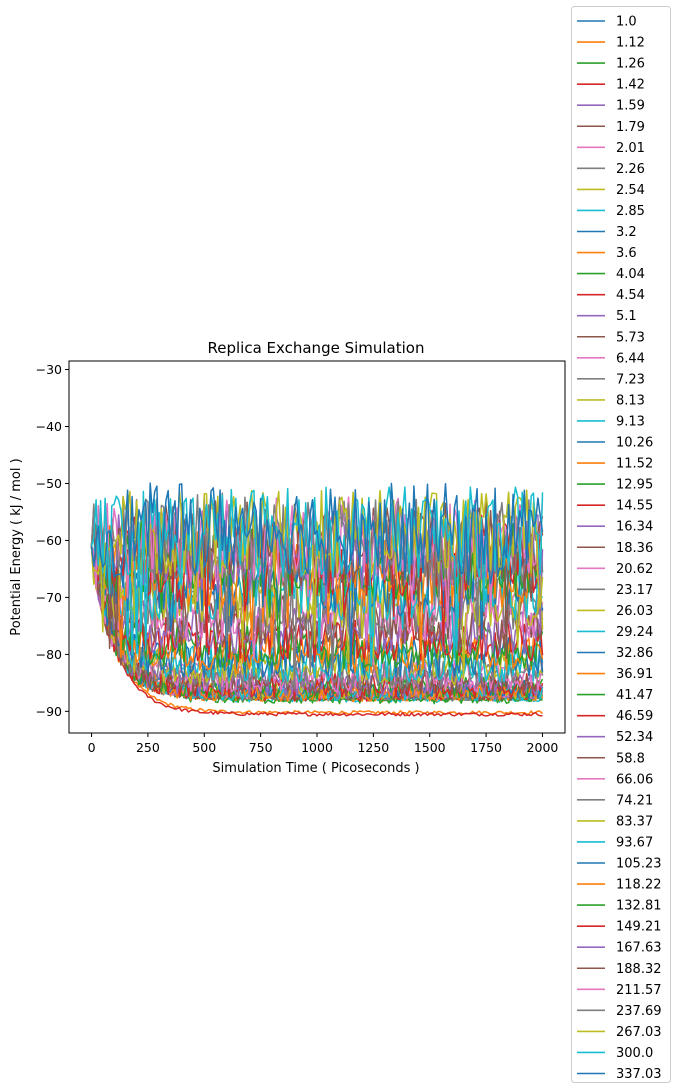  I want to click on x-tick-label: 250, so click(148, 747).